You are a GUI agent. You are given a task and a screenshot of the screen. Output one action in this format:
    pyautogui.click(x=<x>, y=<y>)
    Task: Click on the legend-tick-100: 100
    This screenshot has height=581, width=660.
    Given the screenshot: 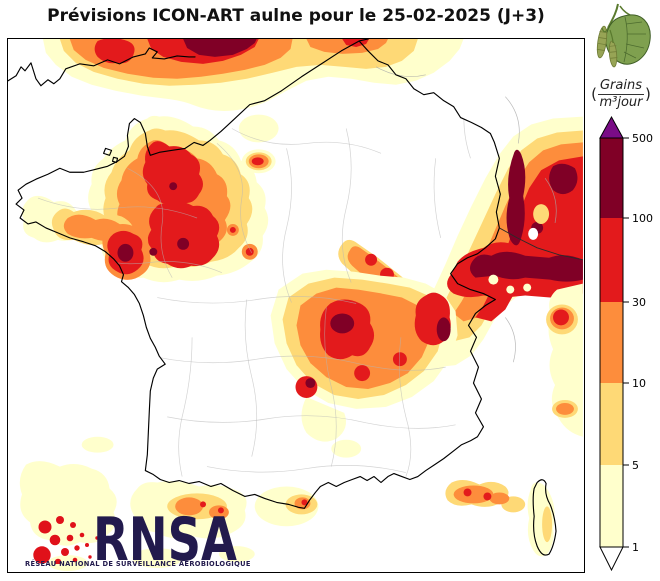 What is the action you would take?
    pyautogui.click(x=642, y=218)
    